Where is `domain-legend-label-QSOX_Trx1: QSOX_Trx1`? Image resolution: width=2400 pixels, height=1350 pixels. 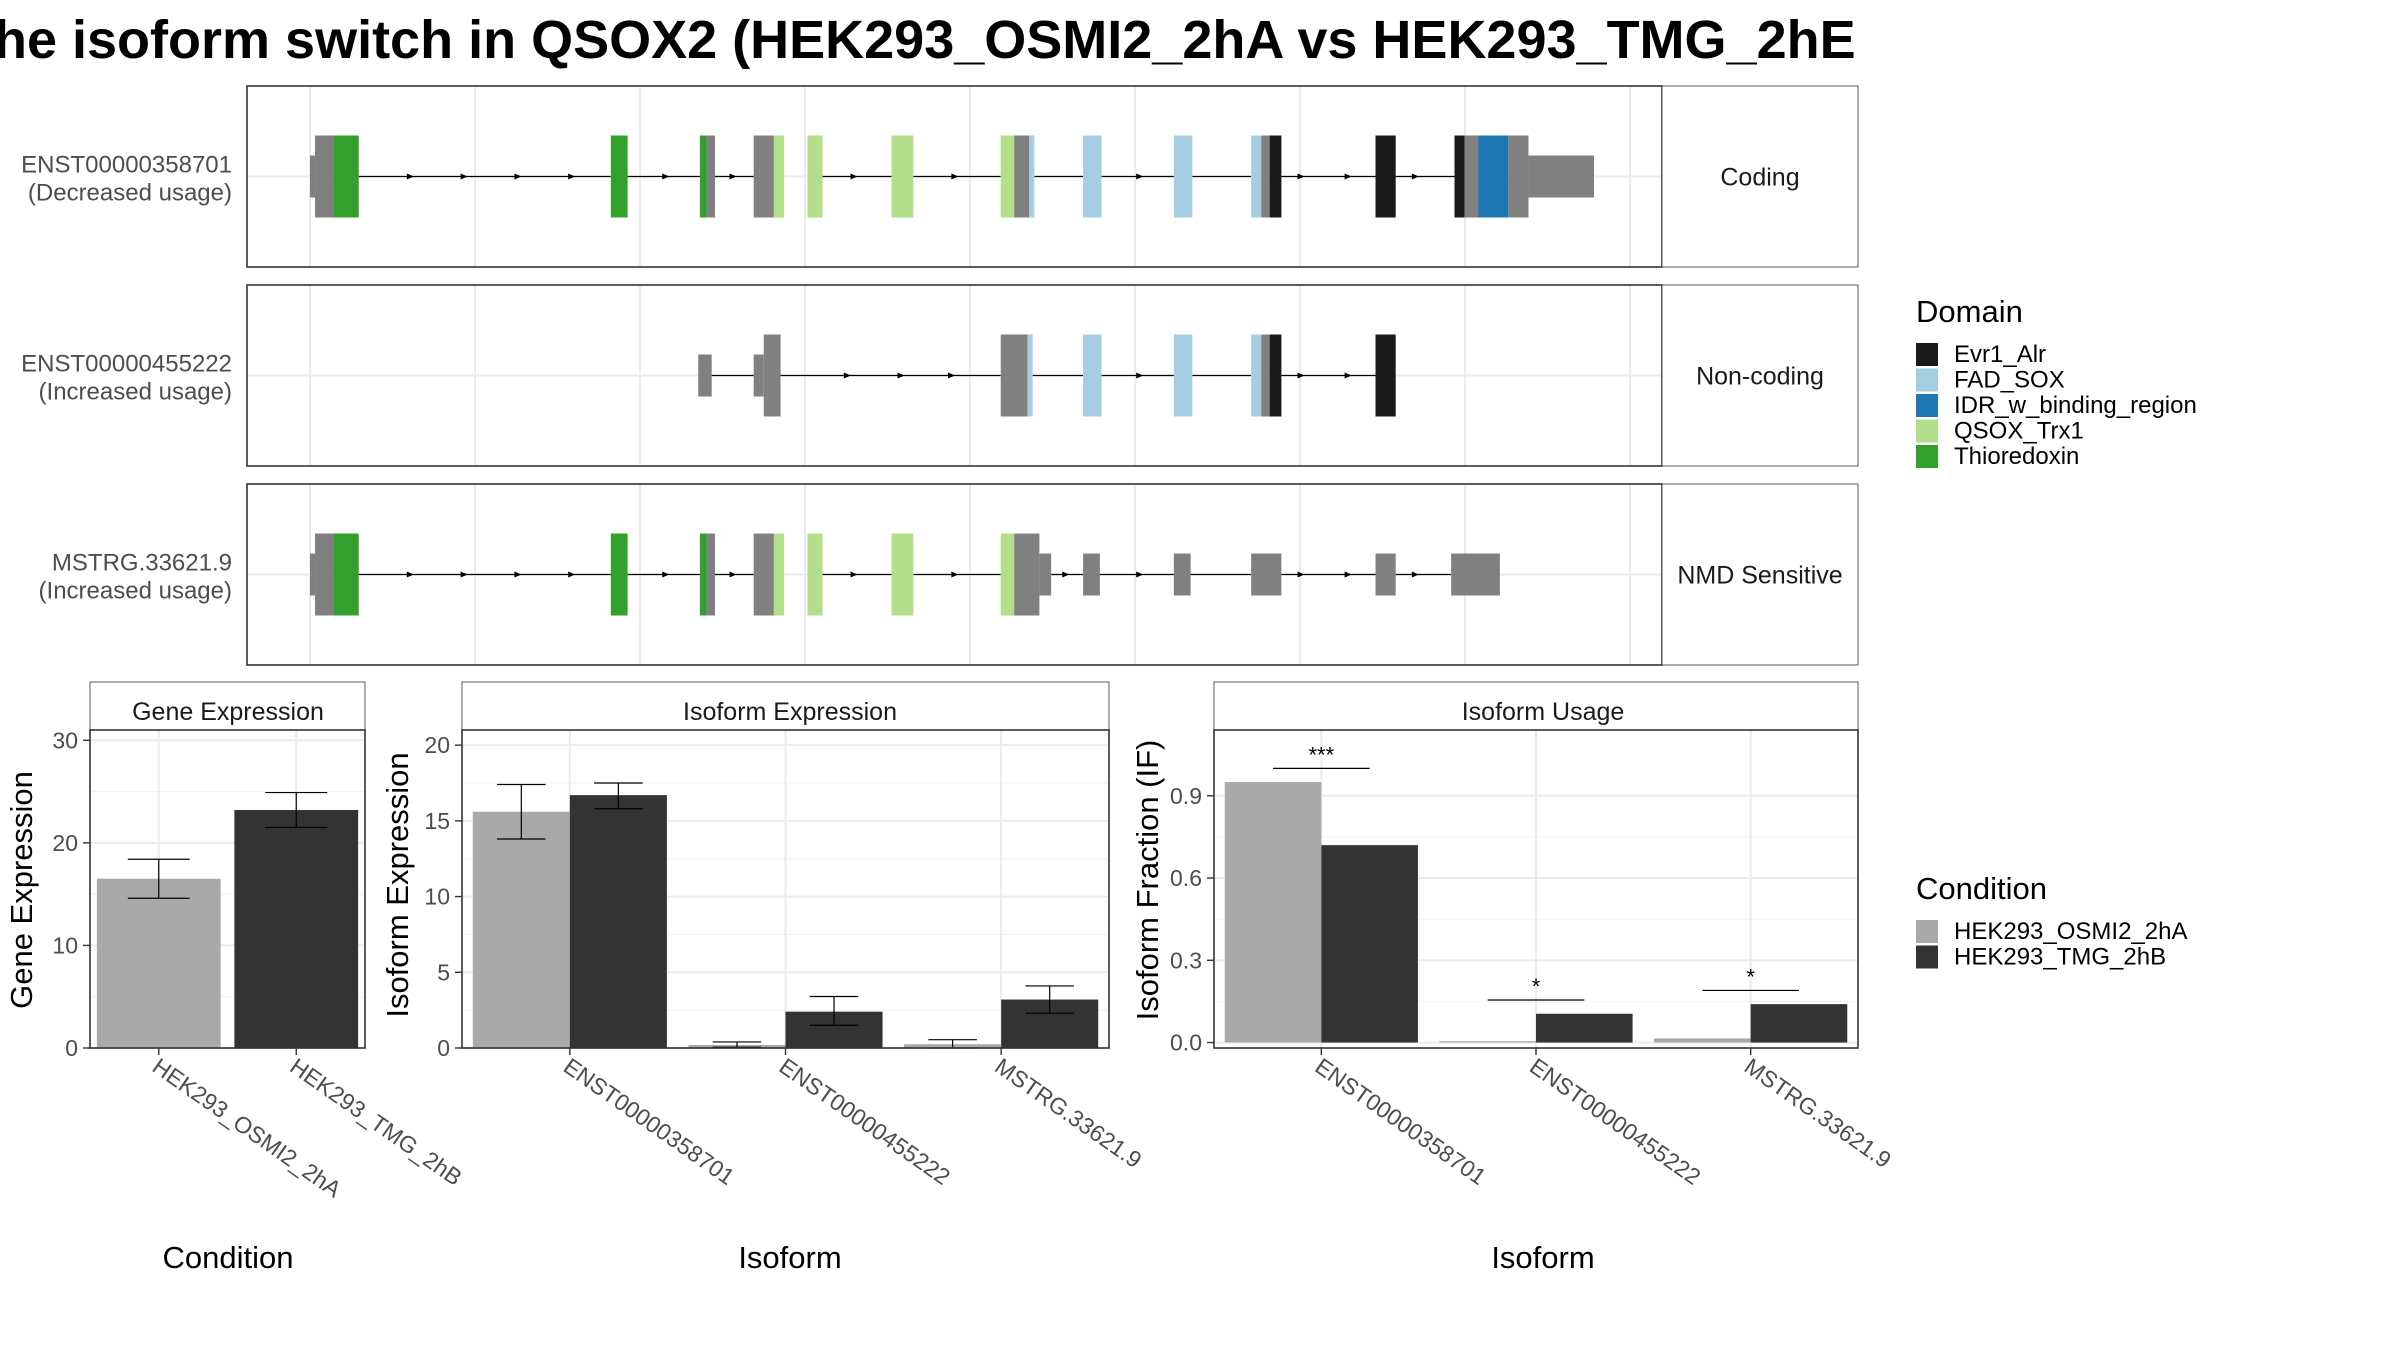 domain-legend-label-QSOX_Trx1: QSOX_Trx1 is located at coordinates (2019, 431).